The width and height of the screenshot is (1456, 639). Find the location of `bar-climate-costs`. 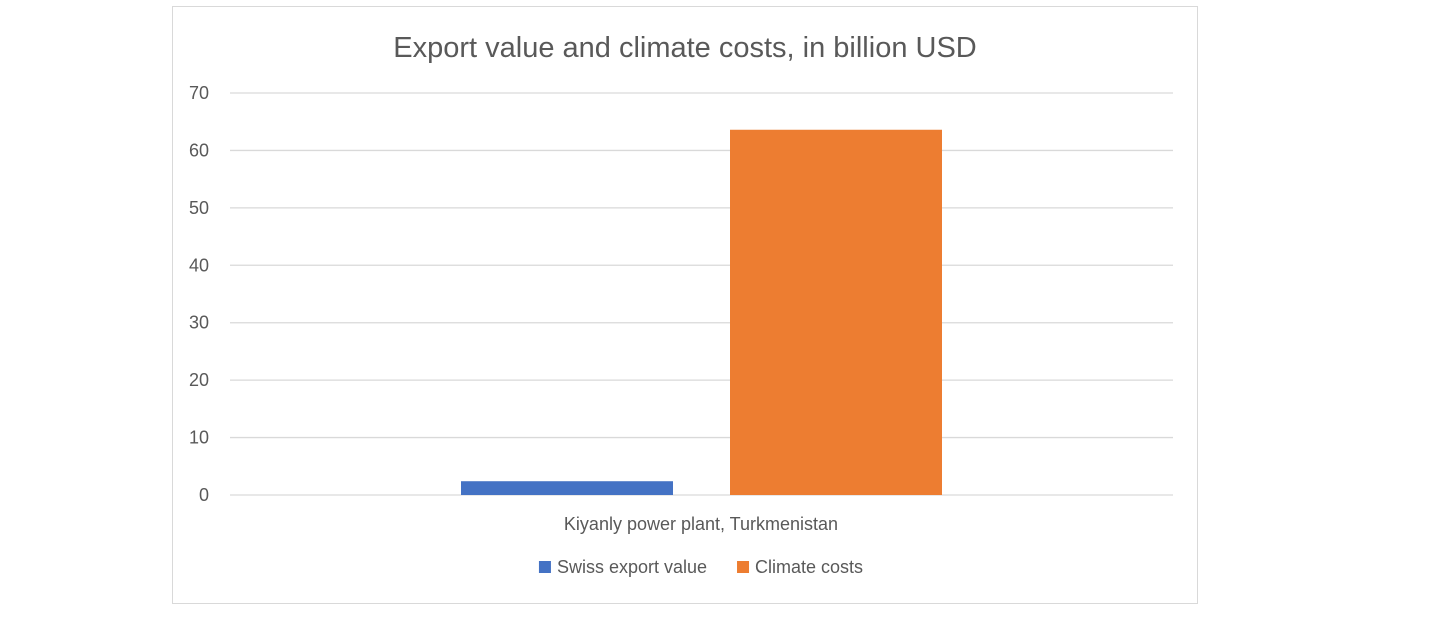

bar-climate-costs is located at coordinates (836, 312).